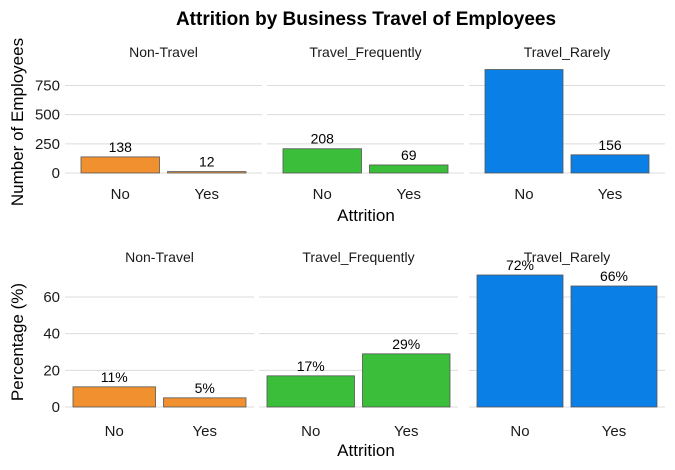 The width and height of the screenshot is (675, 470). Describe the element at coordinates (51, 334) in the screenshot. I see `y-tick-r1-2: 40` at that location.